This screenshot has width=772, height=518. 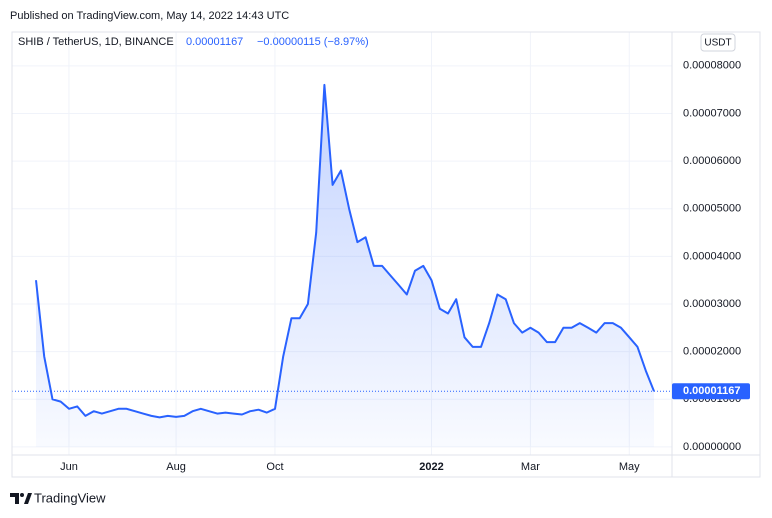 What do you see at coordinates (274, 467) in the screenshot?
I see `x-tick-label: Oct` at bounding box center [274, 467].